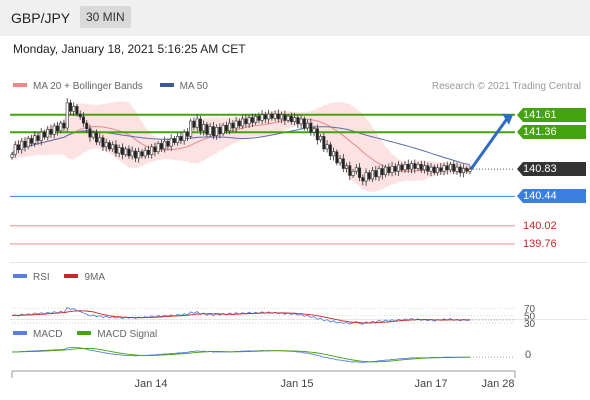  What do you see at coordinates (41, 18) in the screenshot?
I see `currency-pair-title: GBP/JPY` at bounding box center [41, 18].